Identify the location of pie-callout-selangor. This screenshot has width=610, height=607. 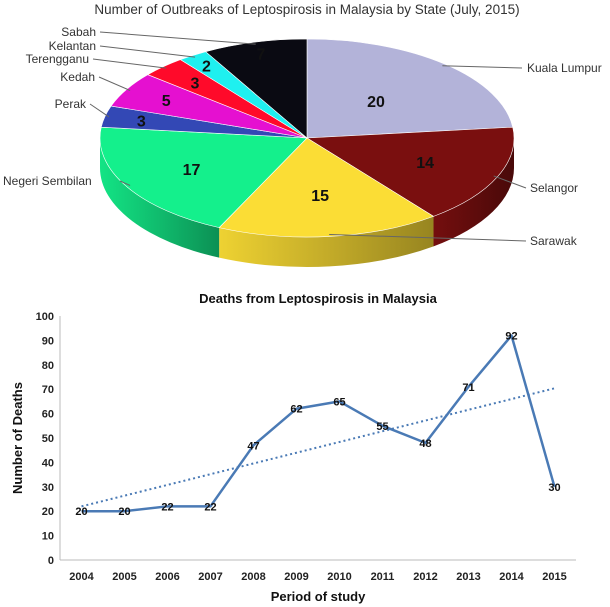
(510, 182).